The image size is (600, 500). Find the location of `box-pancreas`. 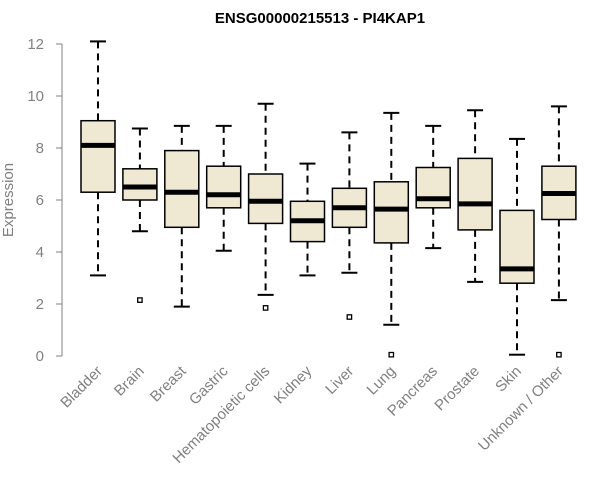

box-pancreas is located at coordinates (433, 187).